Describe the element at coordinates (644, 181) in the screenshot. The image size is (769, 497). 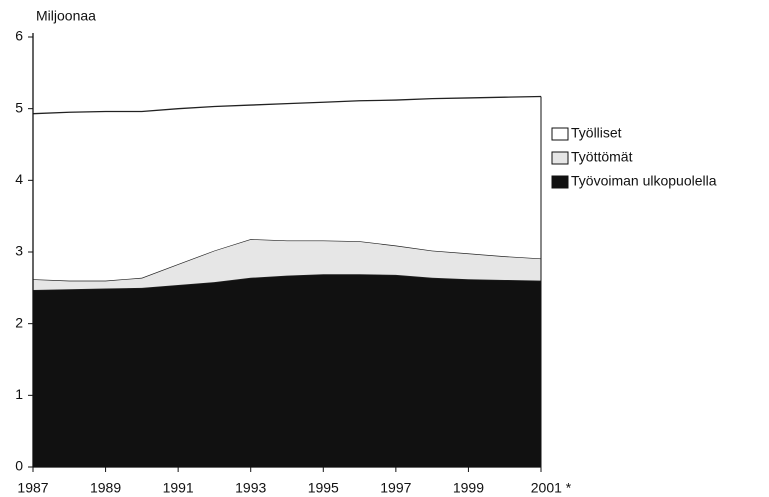
I see `legend-label: Työvoiman ulkopuolella` at that location.